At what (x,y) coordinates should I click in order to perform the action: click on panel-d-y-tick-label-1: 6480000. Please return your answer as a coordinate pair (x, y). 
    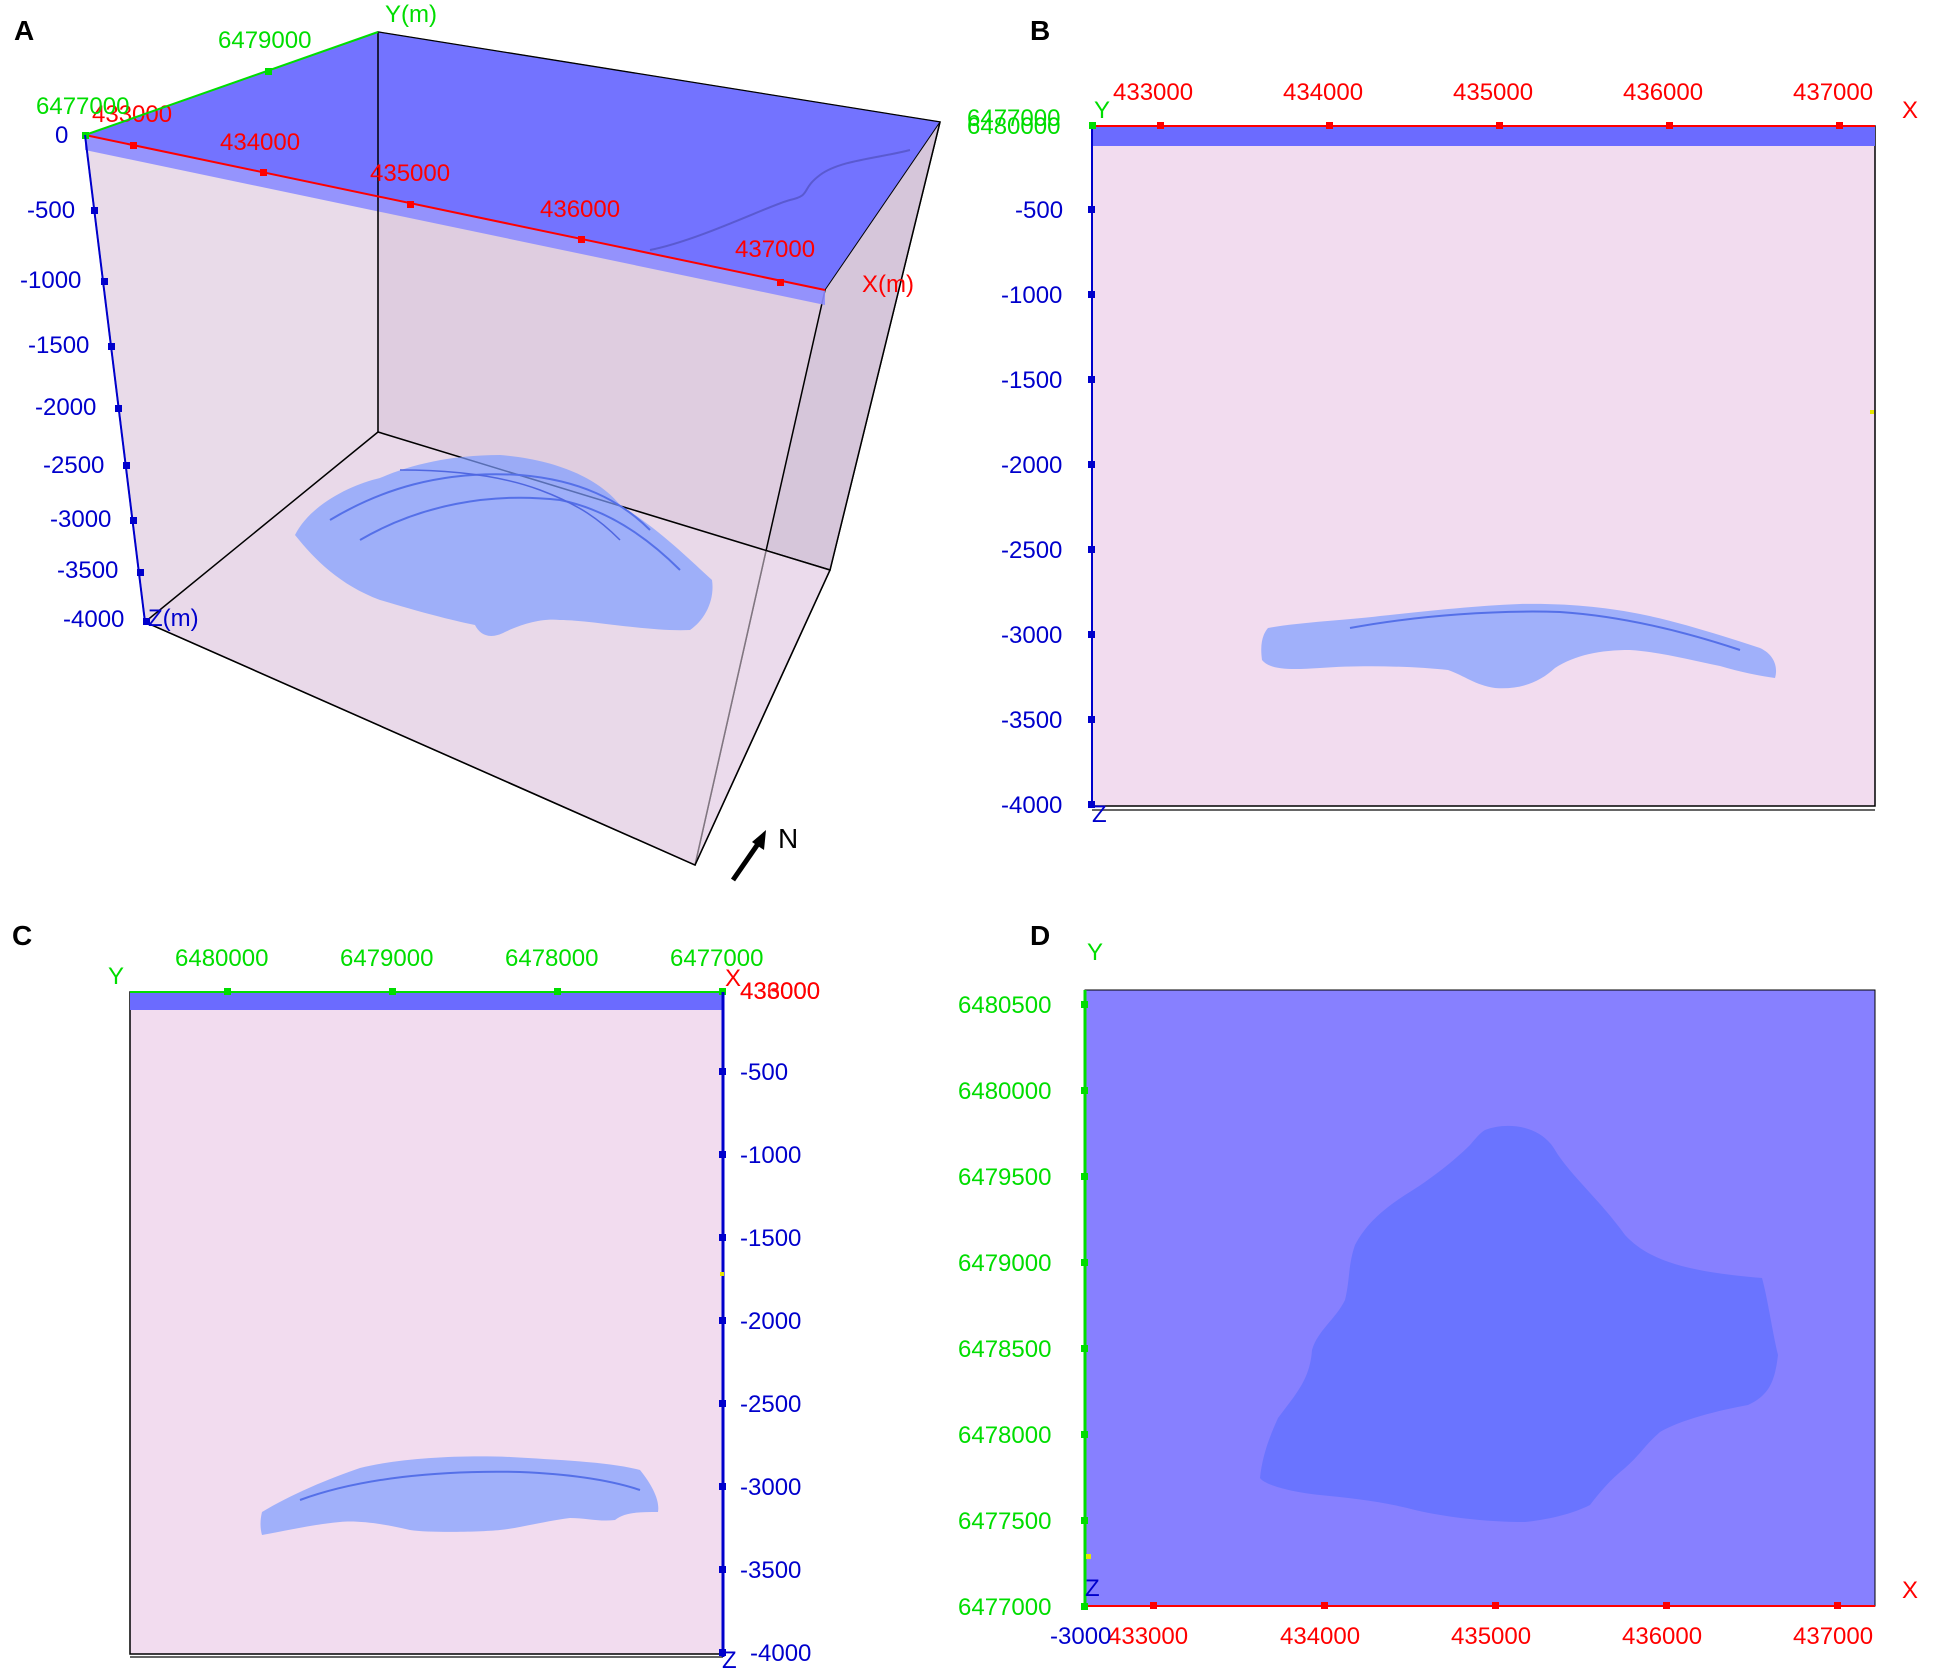
    Looking at the image, I should click on (1004, 1091).